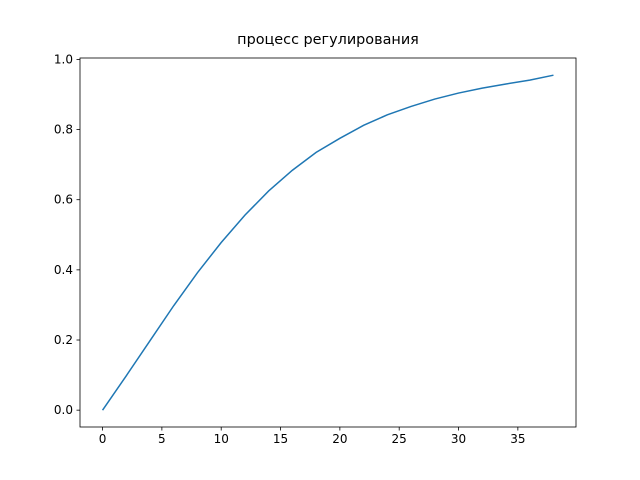 The image size is (640, 480). What do you see at coordinates (63, 59) in the screenshot?
I see `y-tick-label: 1.0` at bounding box center [63, 59].